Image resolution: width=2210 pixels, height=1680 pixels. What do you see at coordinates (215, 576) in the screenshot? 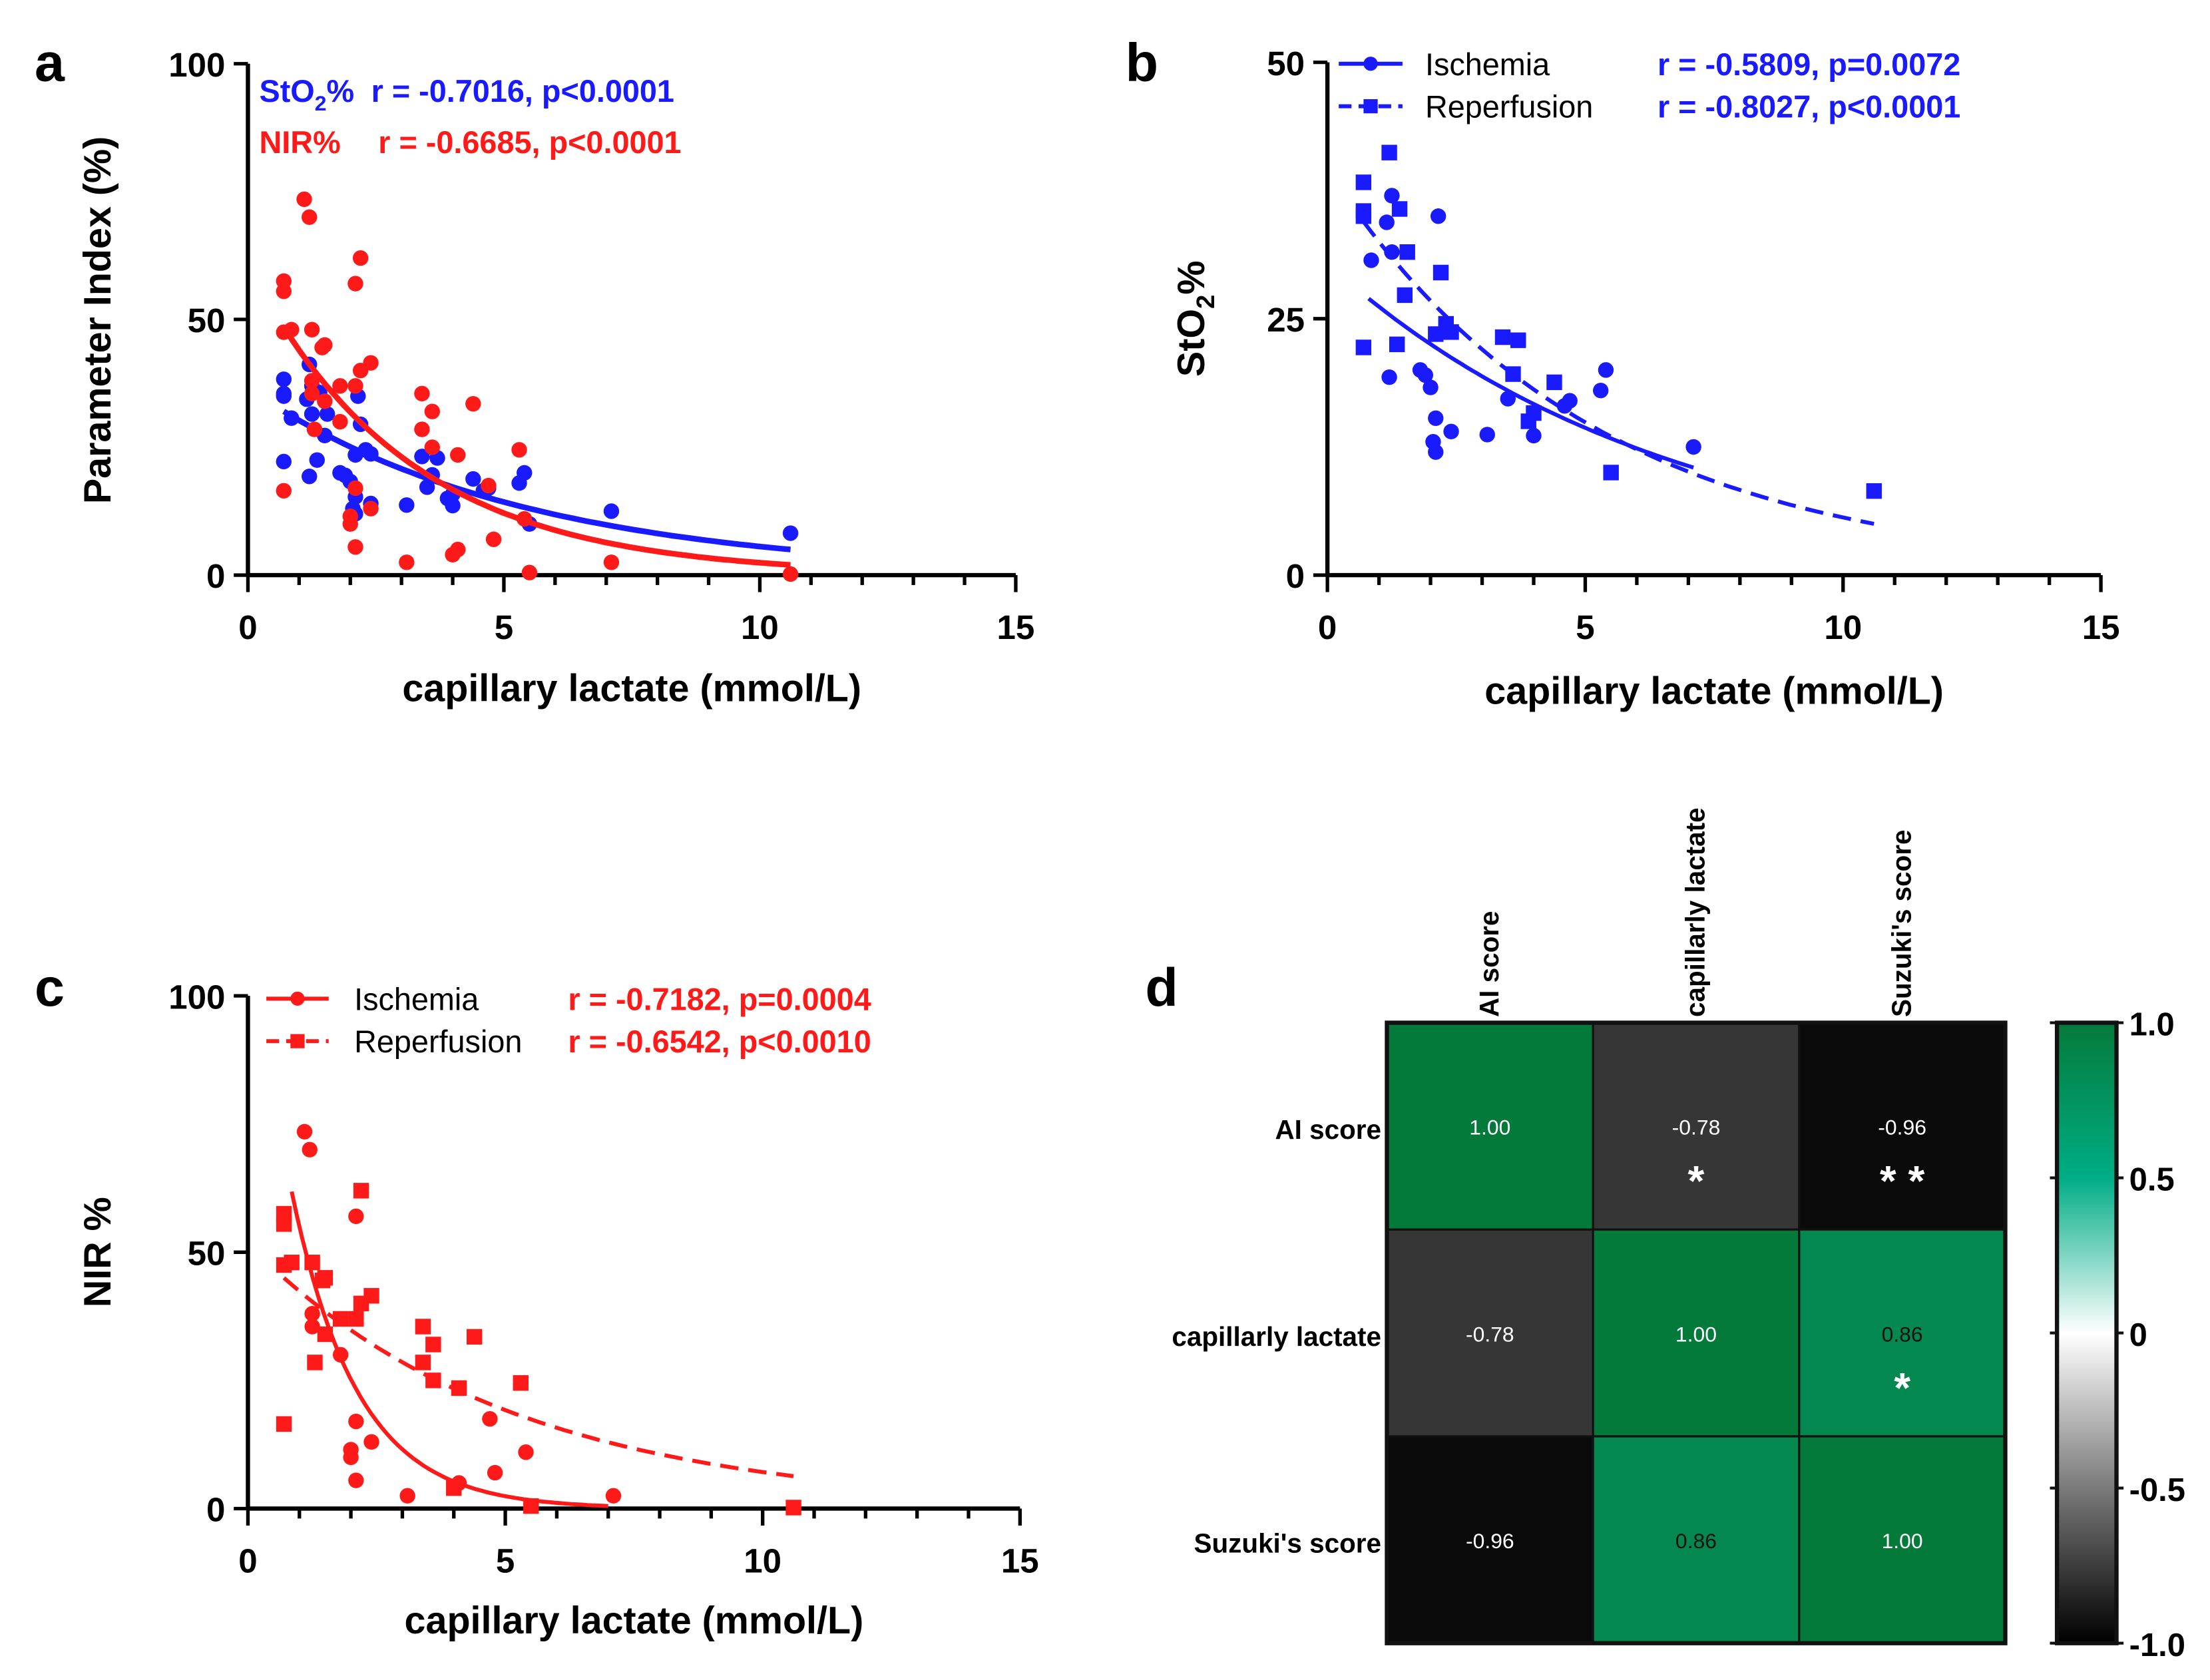
I see `y-tick-label: 0` at bounding box center [215, 576].